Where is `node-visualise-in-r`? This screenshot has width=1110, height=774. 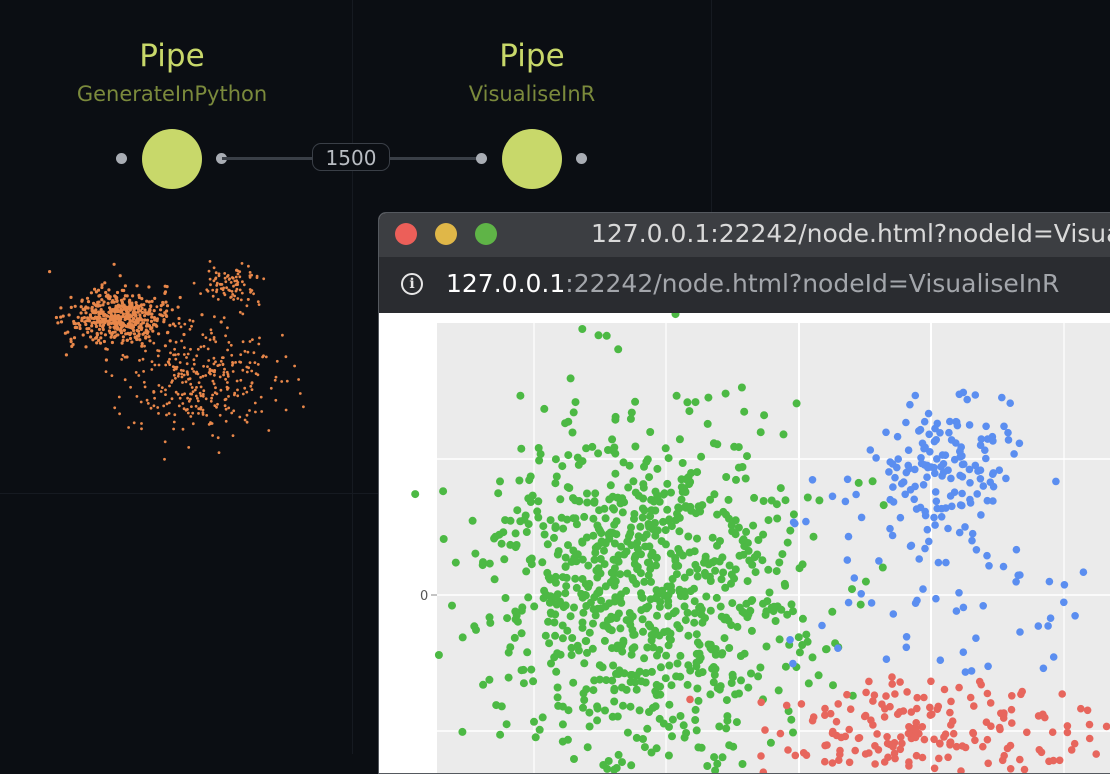 node-visualise-in-r is located at coordinates (532, 159).